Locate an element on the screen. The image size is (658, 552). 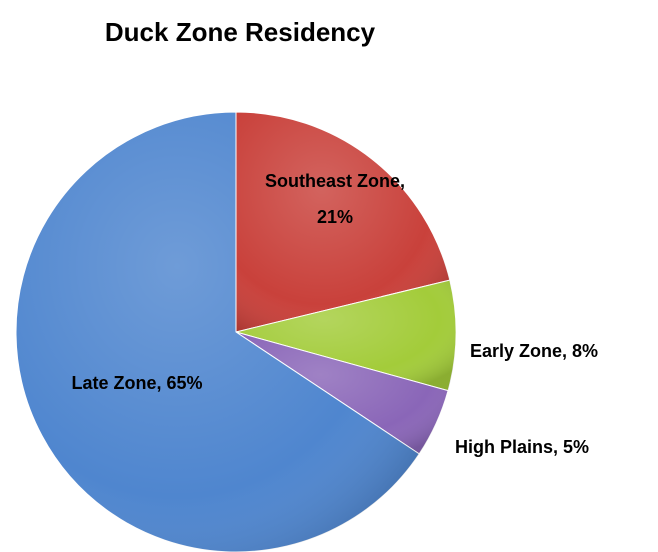
data-label: Southeast Zone, 21% is located at coordinates (335, 199).